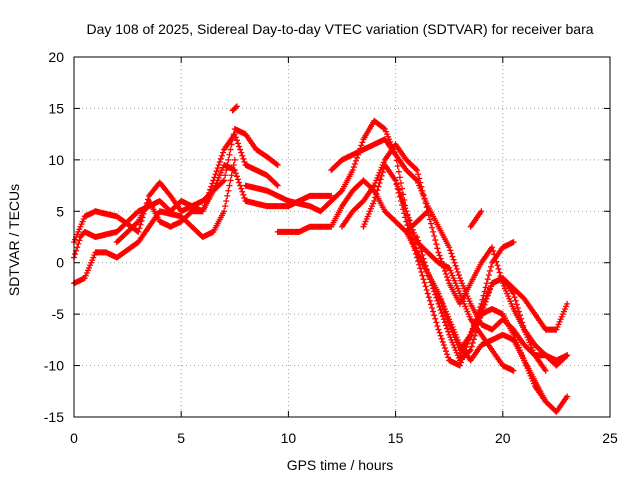  What do you see at coordinates (54, 417) in the screenshot?
I see `y-tick-label: -15` at bounding box center [54, 417].